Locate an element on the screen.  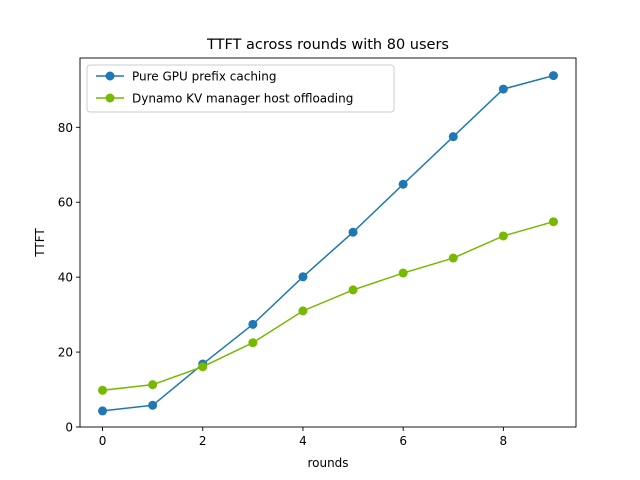
x-tick-label: 2 is located at coordinates (203, 441).